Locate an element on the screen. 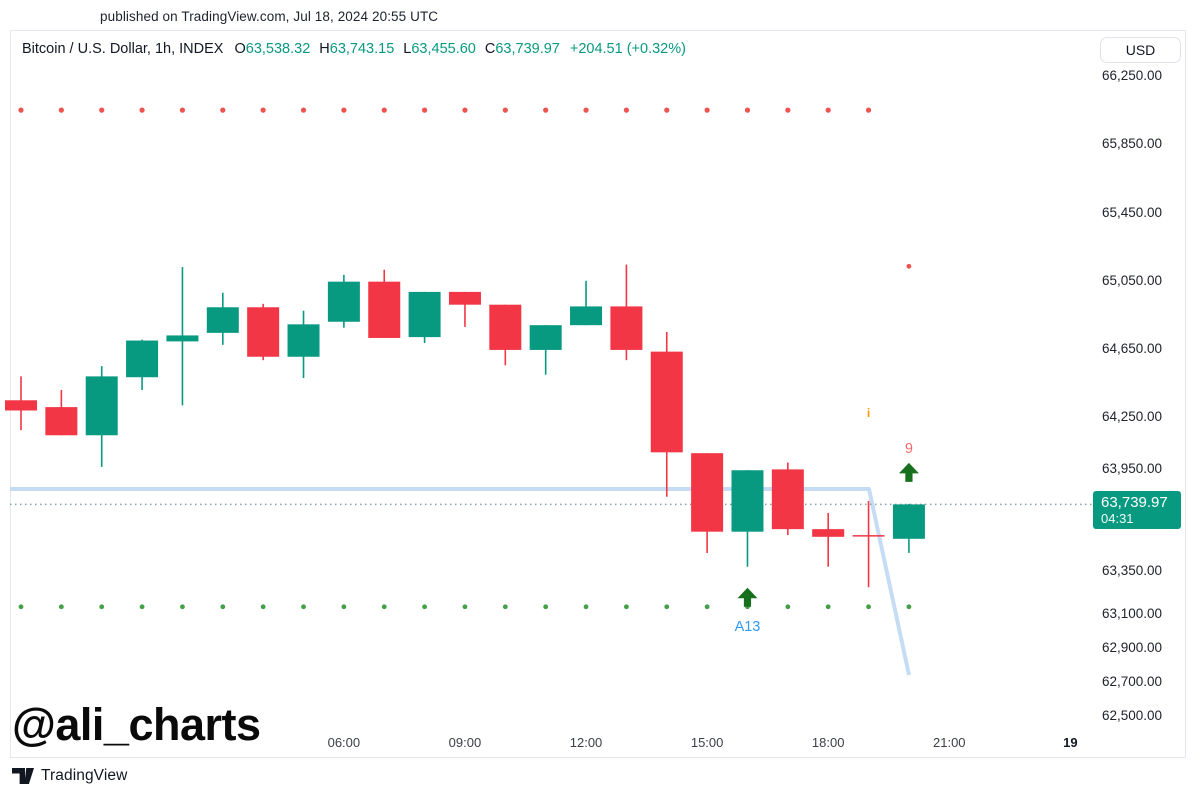 This screenshot has height=799, width=1199. last-price-badge: 63,739.97 04:31 is located at coordinates (1137, 510).